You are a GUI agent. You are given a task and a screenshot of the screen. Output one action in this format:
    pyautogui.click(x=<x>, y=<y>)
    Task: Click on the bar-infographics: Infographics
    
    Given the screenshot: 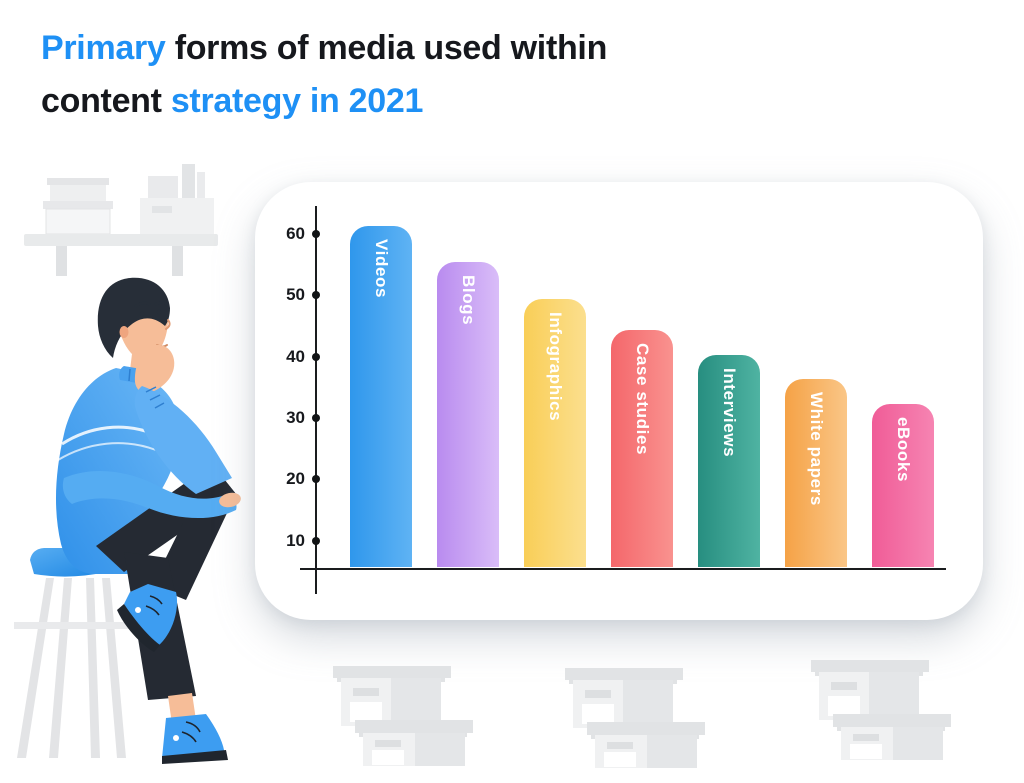 What is the action you would take?
    pyautogui.click(x=555, y=433)
    